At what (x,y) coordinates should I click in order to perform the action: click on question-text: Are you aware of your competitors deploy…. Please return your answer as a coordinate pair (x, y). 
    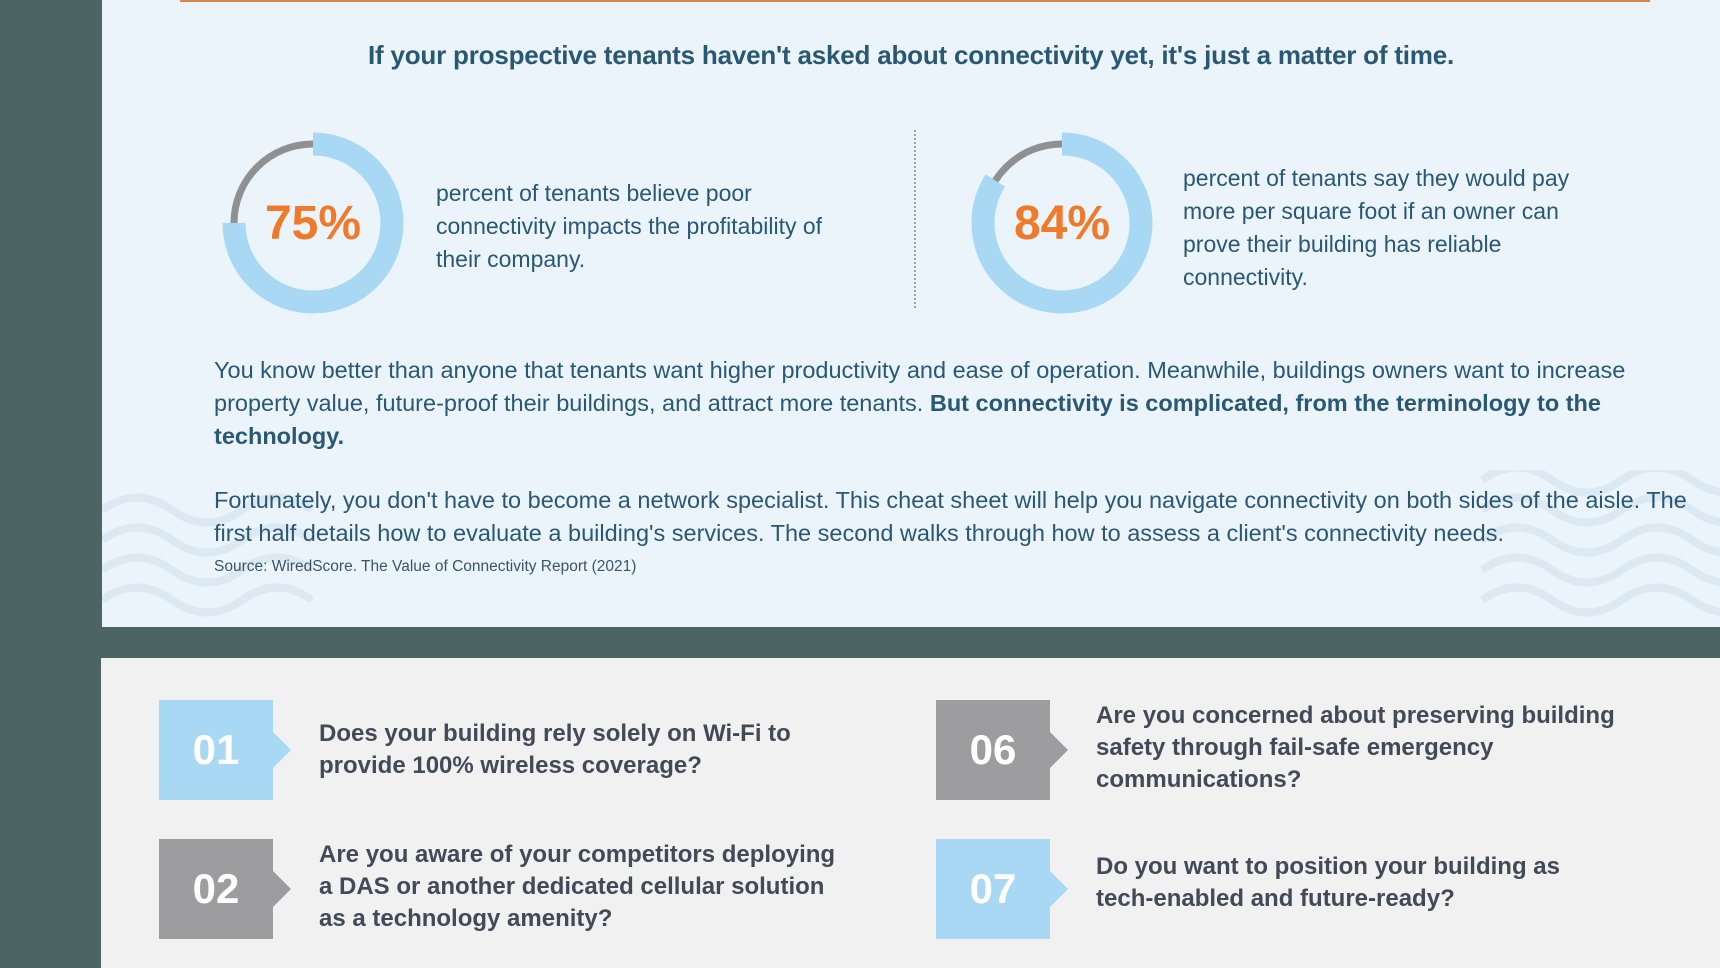
    Looking at the image, I should click on (577, 886).